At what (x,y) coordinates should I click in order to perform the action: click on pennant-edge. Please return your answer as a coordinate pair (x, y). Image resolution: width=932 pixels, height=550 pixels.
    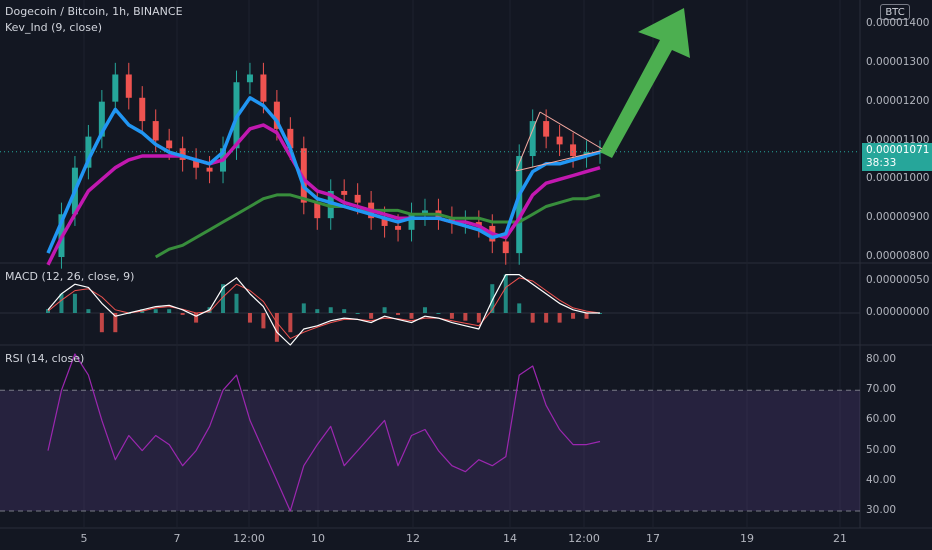
    Looking at the image, I should click on (528, 141).